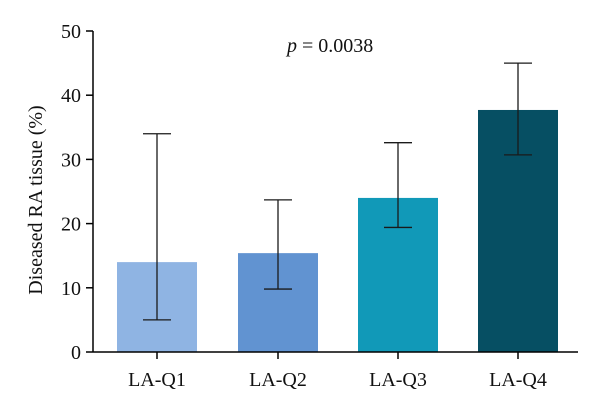 This screenshot has width=600, height=414. I want to click on x-category-label: LA-Q1, so click(157, 380).